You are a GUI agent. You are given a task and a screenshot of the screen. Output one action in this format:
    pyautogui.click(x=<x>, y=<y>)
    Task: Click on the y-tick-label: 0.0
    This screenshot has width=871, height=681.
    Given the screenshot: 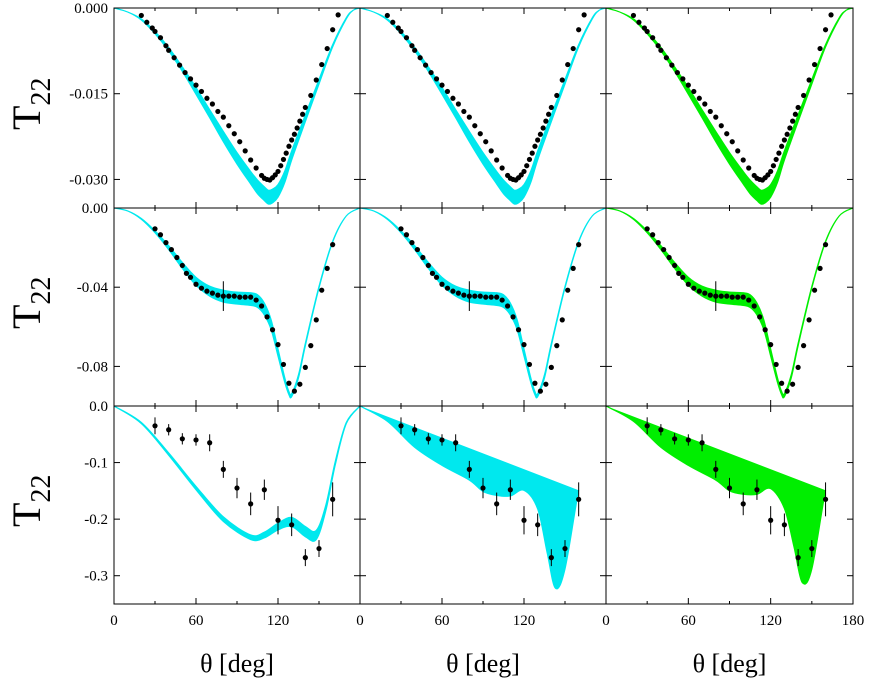 What is the action you would take?
    pyautogui.click(x=98, y=407)
    